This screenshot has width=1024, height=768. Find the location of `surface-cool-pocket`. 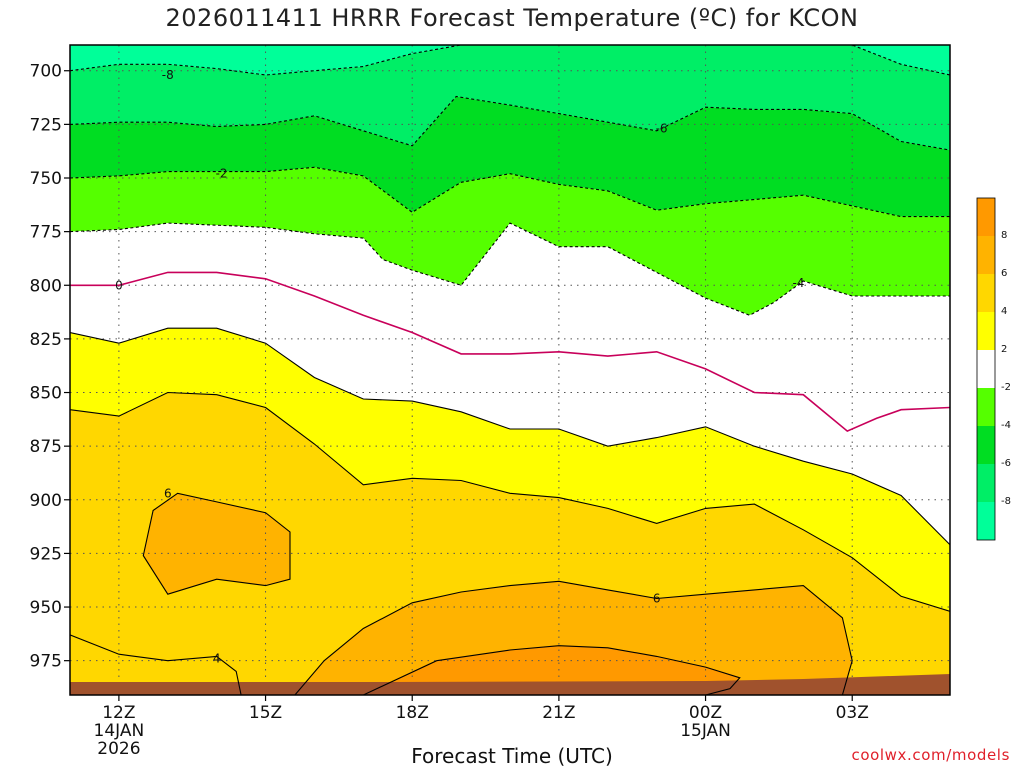

surface-cool-pocket is located at coordinates (156, 664).